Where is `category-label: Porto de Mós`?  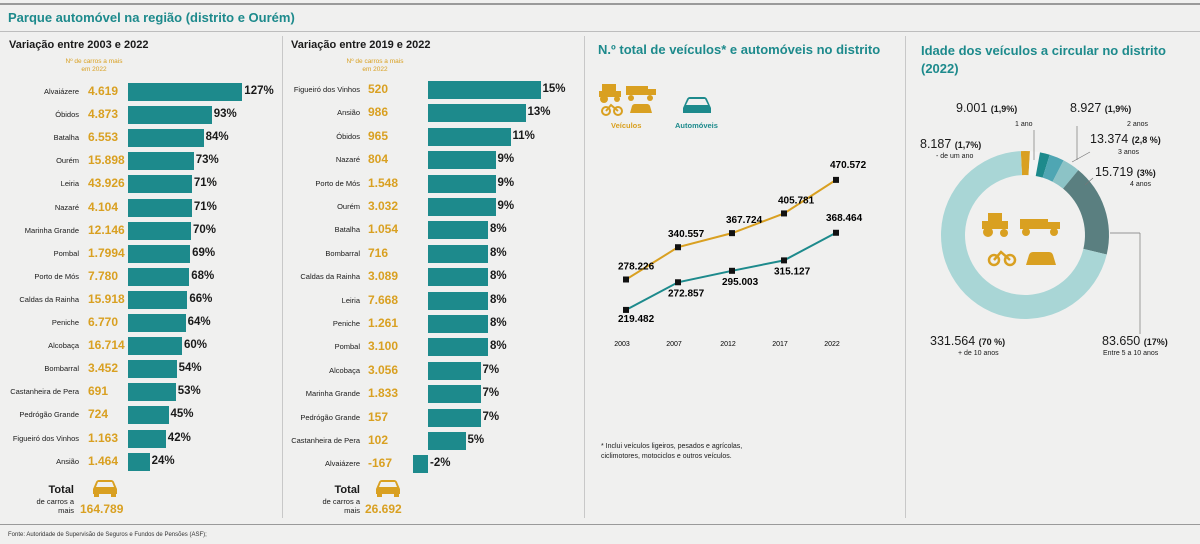
category-label: Porto de Mós is located at coordinates (56, 276).